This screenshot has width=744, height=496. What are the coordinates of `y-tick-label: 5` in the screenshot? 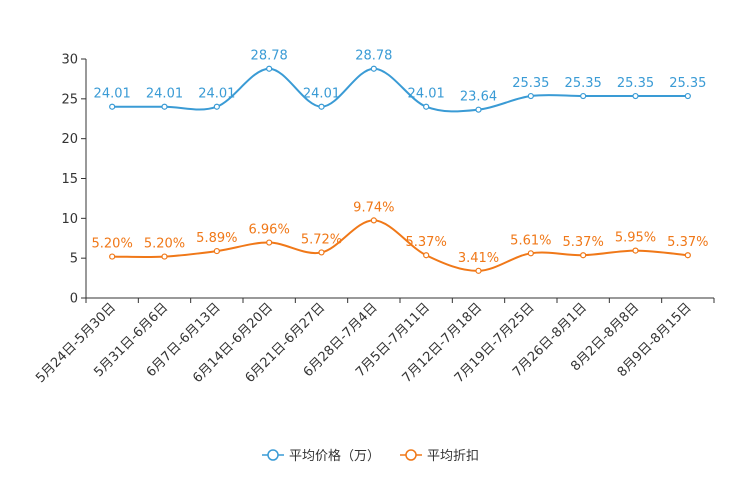 It's located at (74, 259).